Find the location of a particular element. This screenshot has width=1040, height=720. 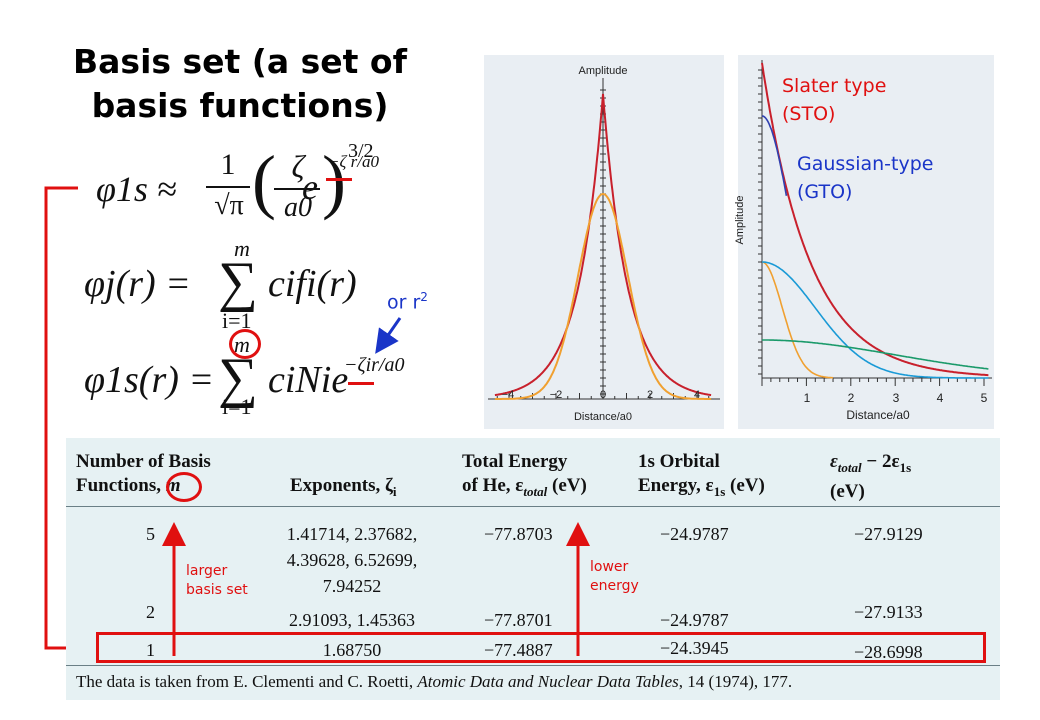

header-num-basis: Number of Basis Functions, m is located at coordinates (143, 473).